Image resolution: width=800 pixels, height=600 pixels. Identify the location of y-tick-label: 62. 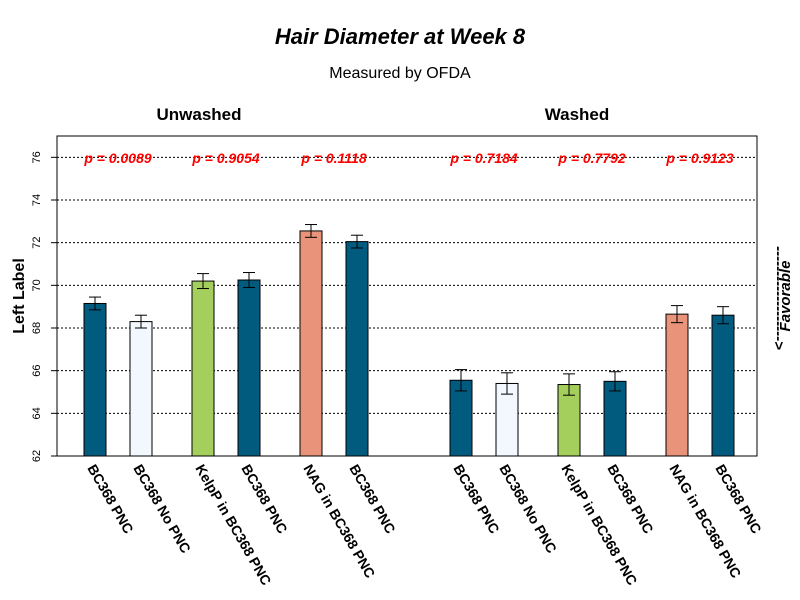
(37, 456).